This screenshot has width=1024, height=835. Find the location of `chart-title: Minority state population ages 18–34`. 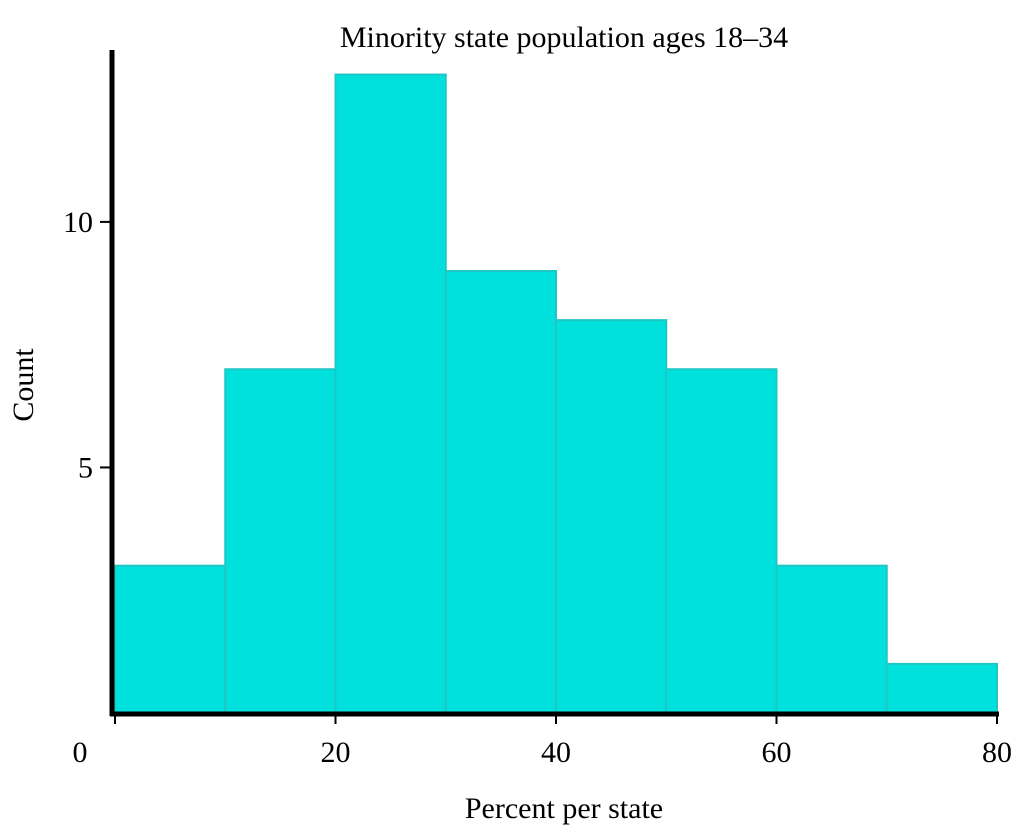

chart-title: Minority state population ages 18–34 is located at coordinates (564, 37).